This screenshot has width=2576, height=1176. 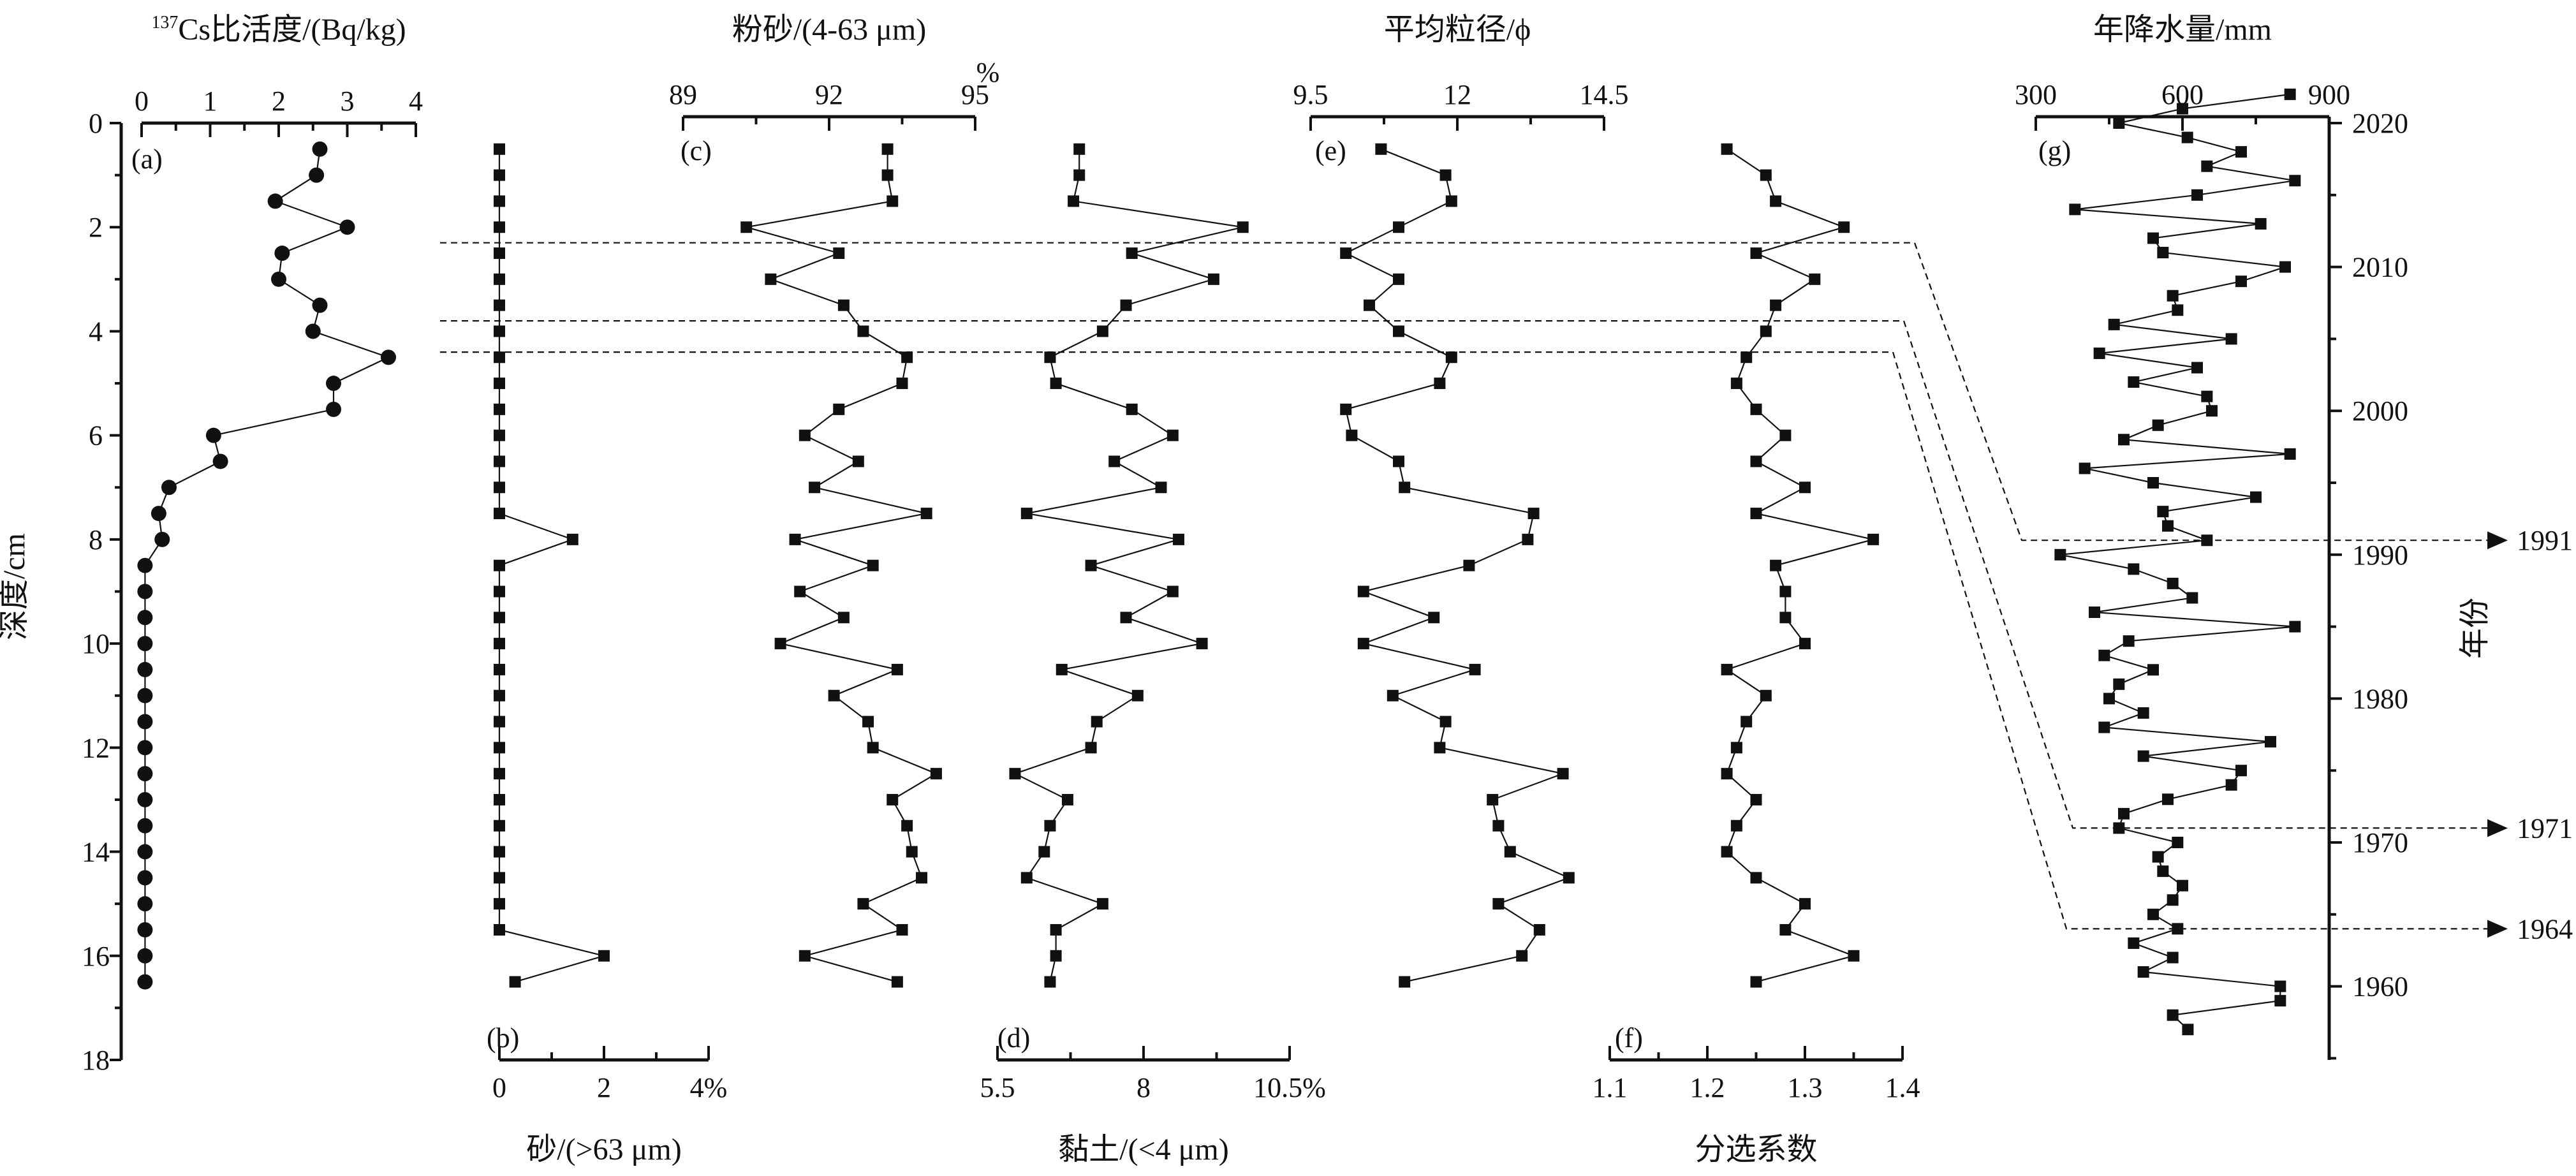 I want to click on panel-b-label: (b), so click(x=503, y=1038).